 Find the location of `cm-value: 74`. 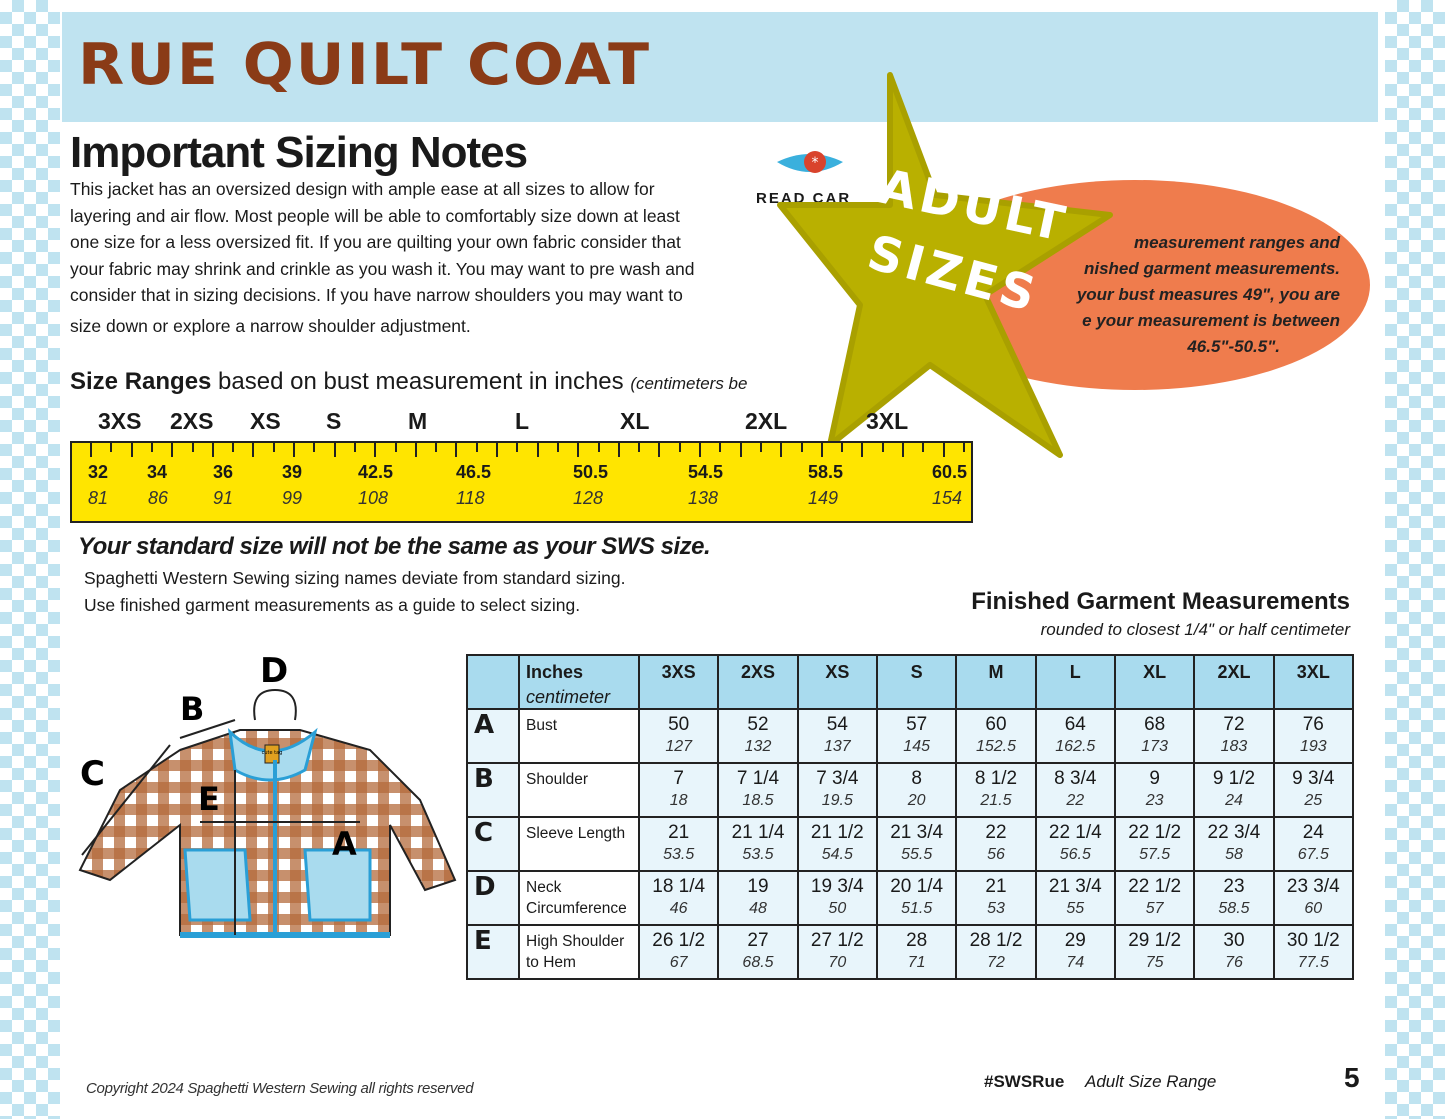

cm-value: 74 is located at coordinates (1075, 962).